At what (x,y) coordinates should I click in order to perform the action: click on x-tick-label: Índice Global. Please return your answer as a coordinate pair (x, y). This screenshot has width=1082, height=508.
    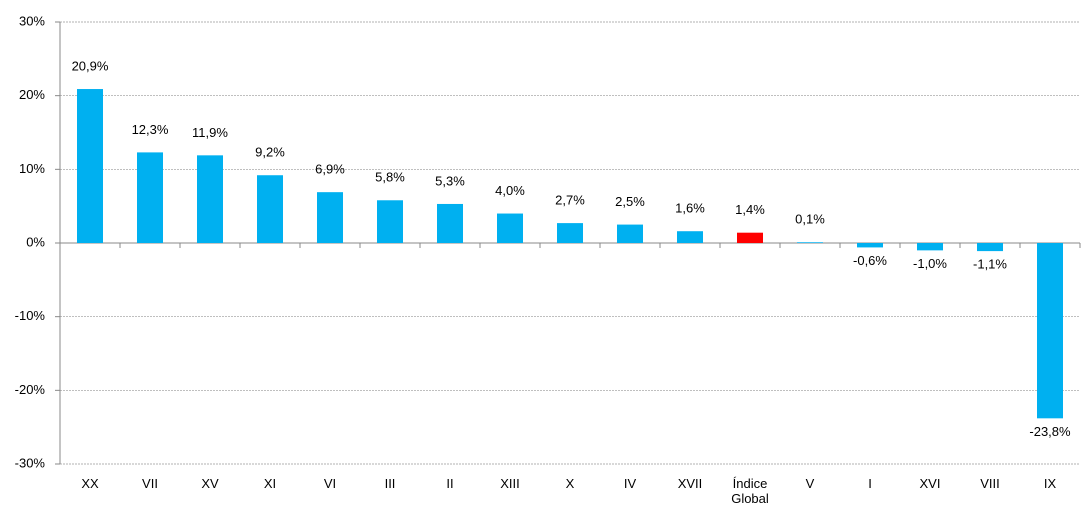
    Looking at the image, I should click on (750, 491).